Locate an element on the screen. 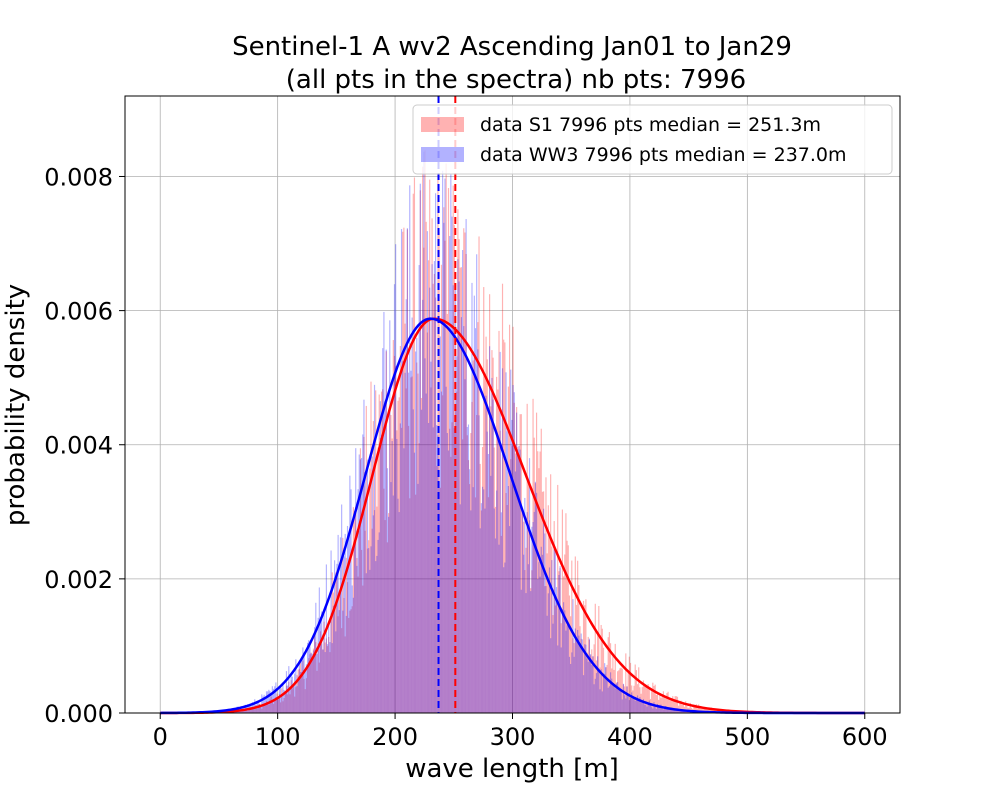 The image size is (1000, 800). x-tick-label: 200 is located at coordinates (395, 737).